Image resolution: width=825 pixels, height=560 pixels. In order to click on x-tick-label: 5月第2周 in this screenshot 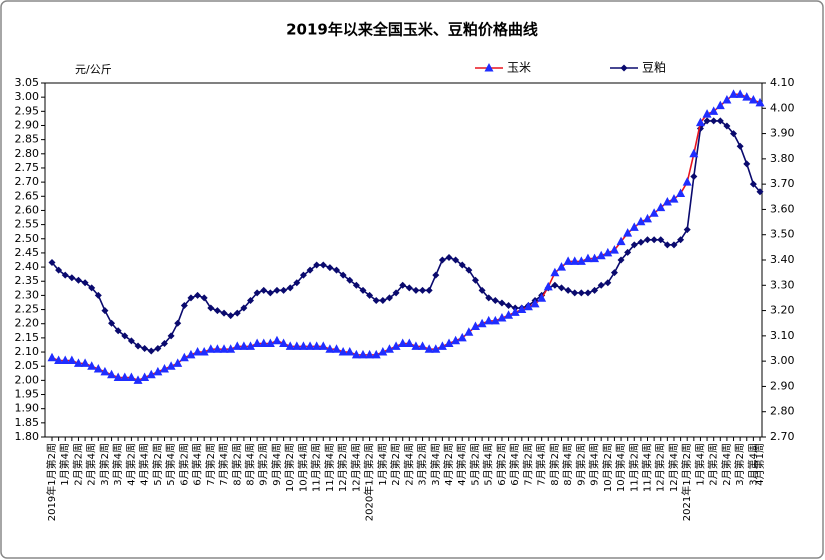, I will do `click(474, 464)`.